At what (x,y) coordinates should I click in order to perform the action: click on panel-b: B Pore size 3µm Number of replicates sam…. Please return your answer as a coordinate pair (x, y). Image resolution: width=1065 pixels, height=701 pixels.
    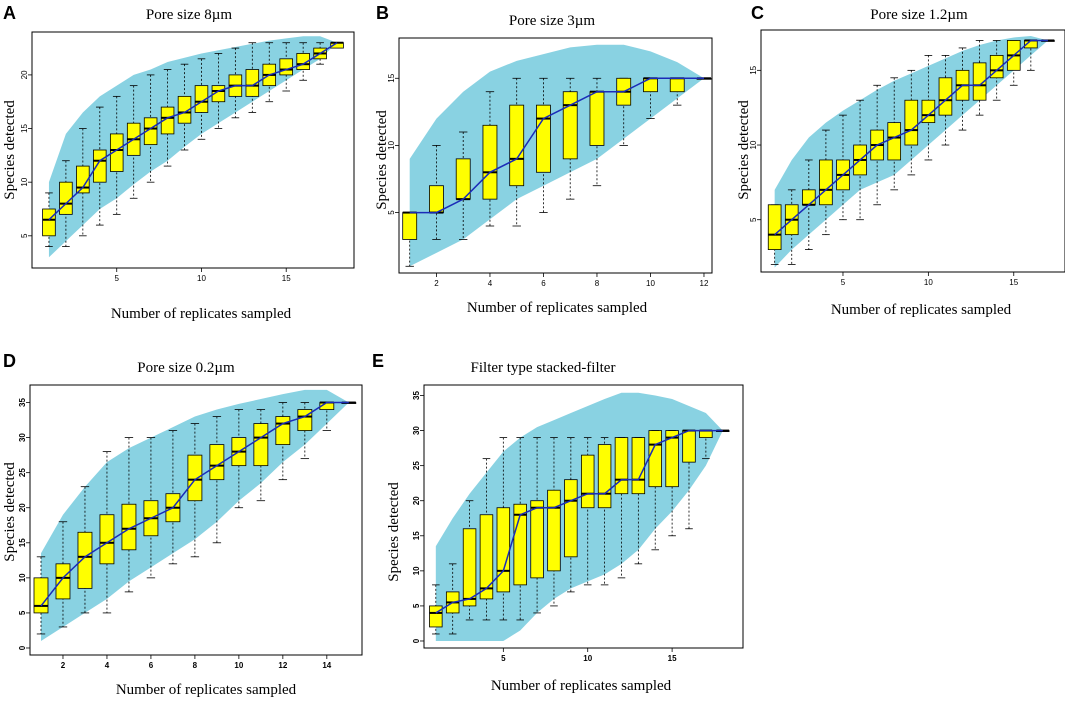
    Looking at the image, I should click on (543, 159).